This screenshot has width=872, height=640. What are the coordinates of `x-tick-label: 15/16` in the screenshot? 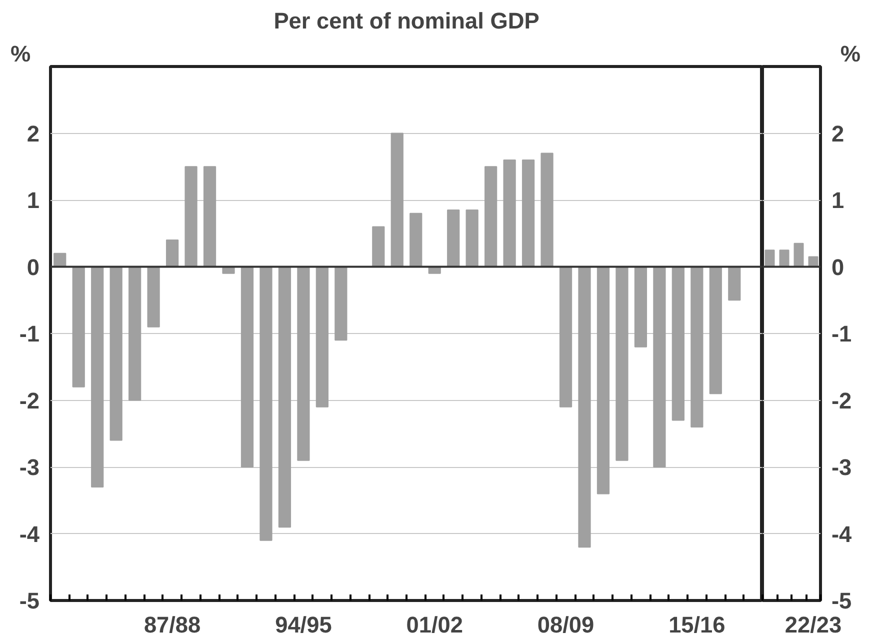 It's located at (697, 625).